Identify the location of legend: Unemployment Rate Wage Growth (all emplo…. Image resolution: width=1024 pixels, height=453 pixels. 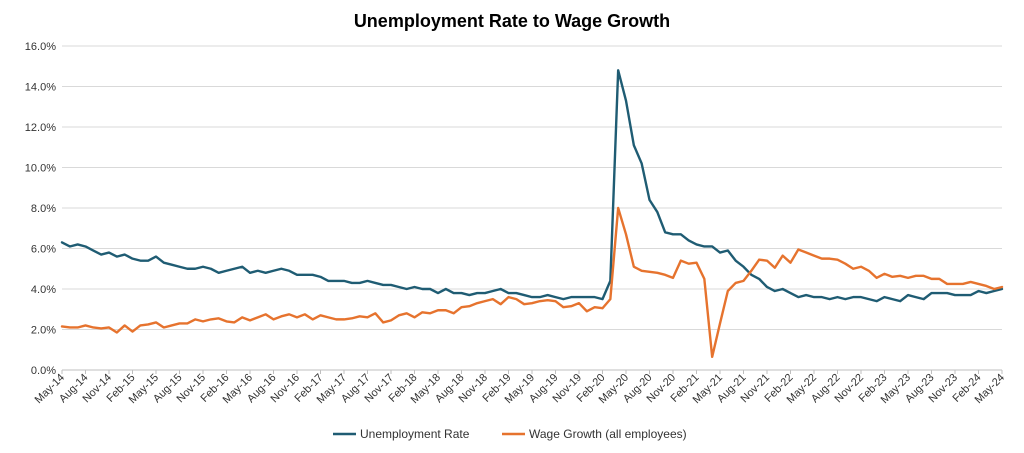
(510, 434).